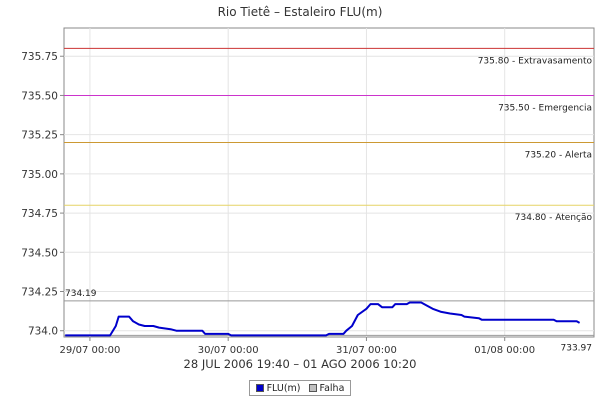 Image resolution: width=600 pixels, height=400 pixels. I want to click on reference-line-label: 734.19, so click(81, 294).